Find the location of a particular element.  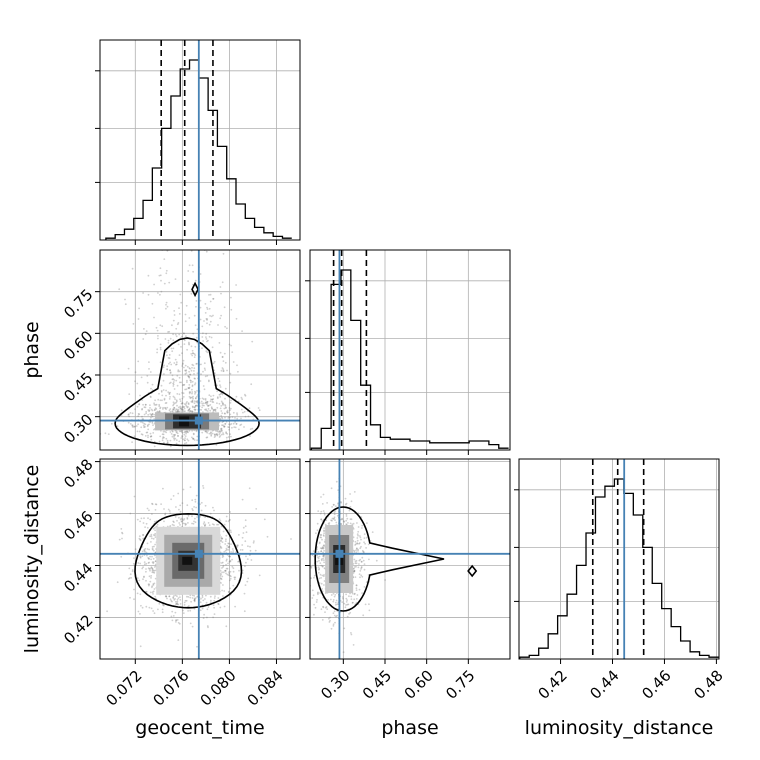

truth-marker is located at coordinates (339, 553).